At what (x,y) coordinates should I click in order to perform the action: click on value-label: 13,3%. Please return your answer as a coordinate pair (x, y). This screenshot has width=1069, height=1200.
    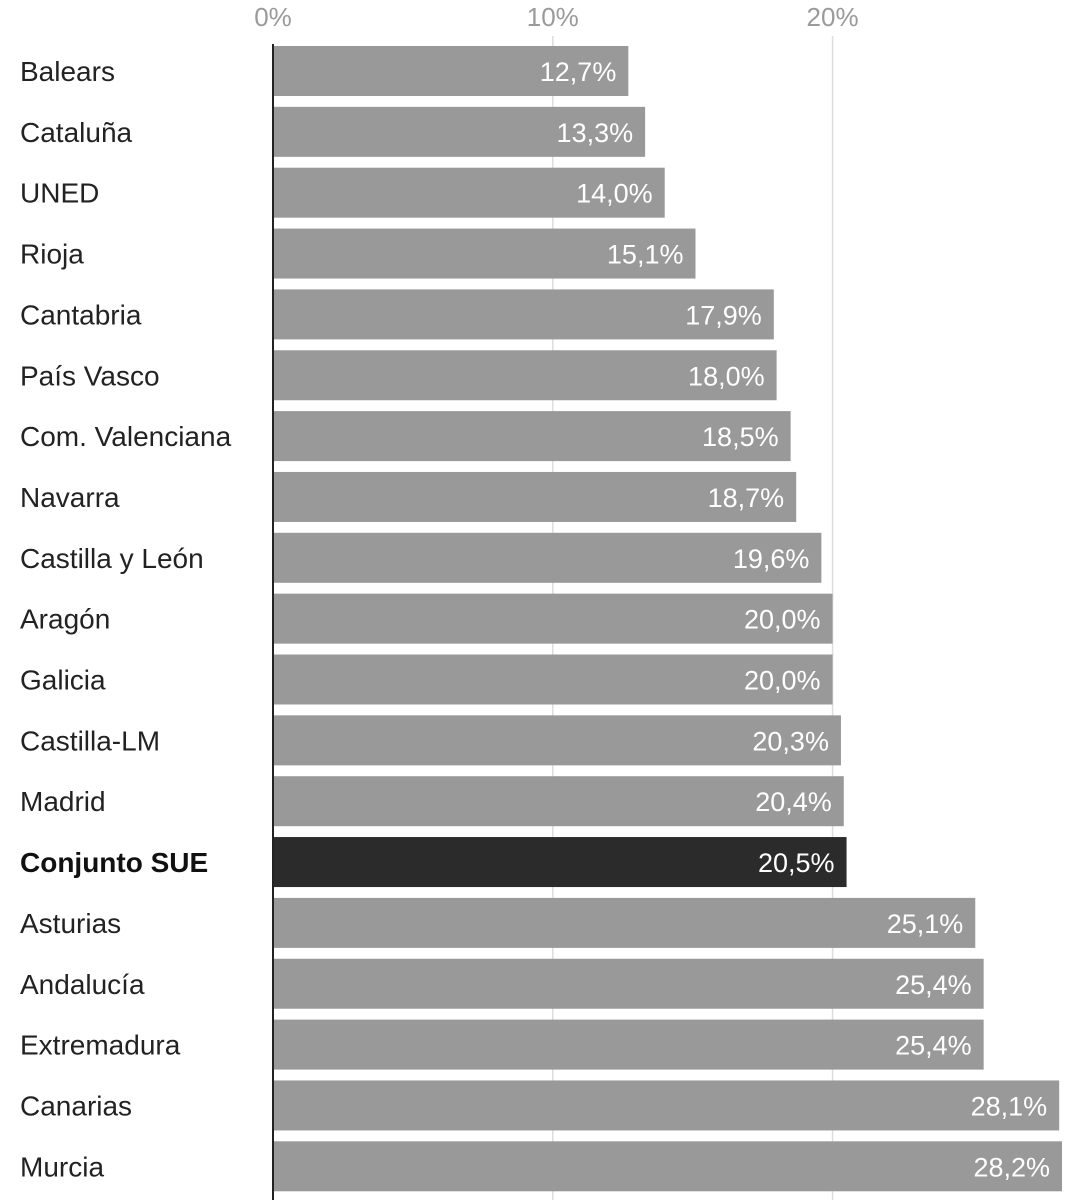
    Looking at the image, I should click on (595, 133).